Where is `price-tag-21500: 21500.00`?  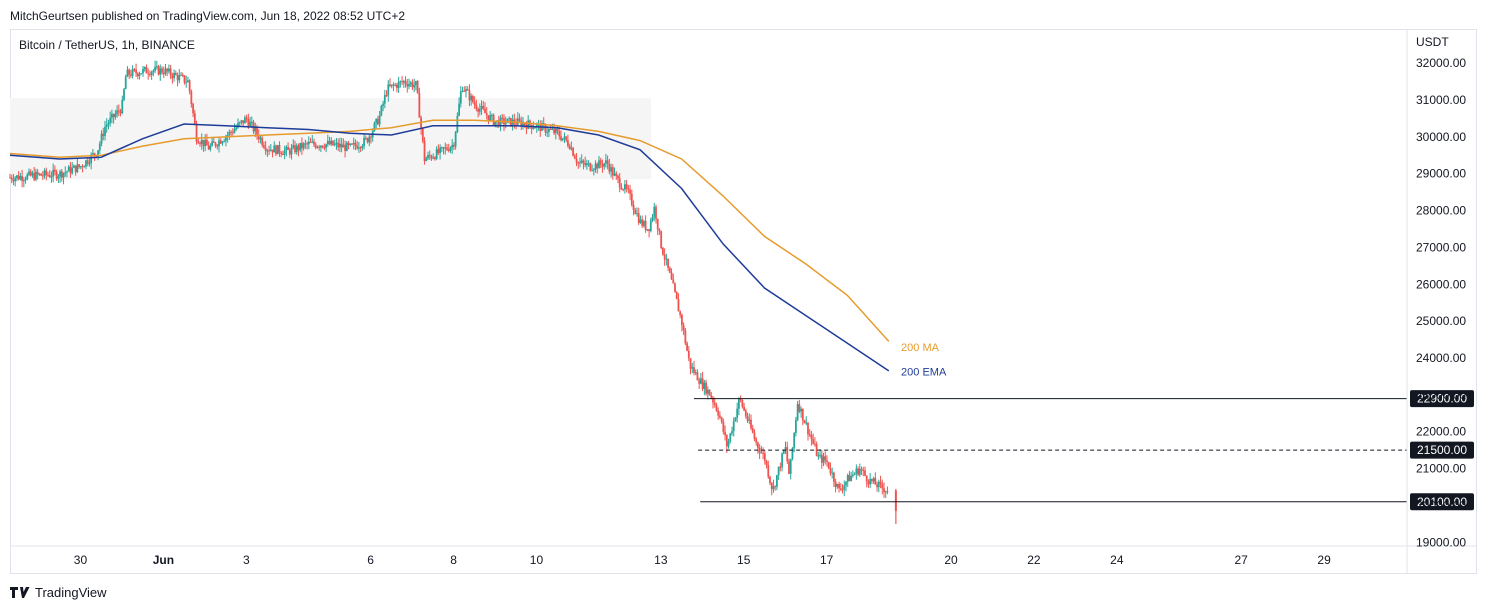
price-tag-21500: 21500.00 is located at coordinates (1442, 450).